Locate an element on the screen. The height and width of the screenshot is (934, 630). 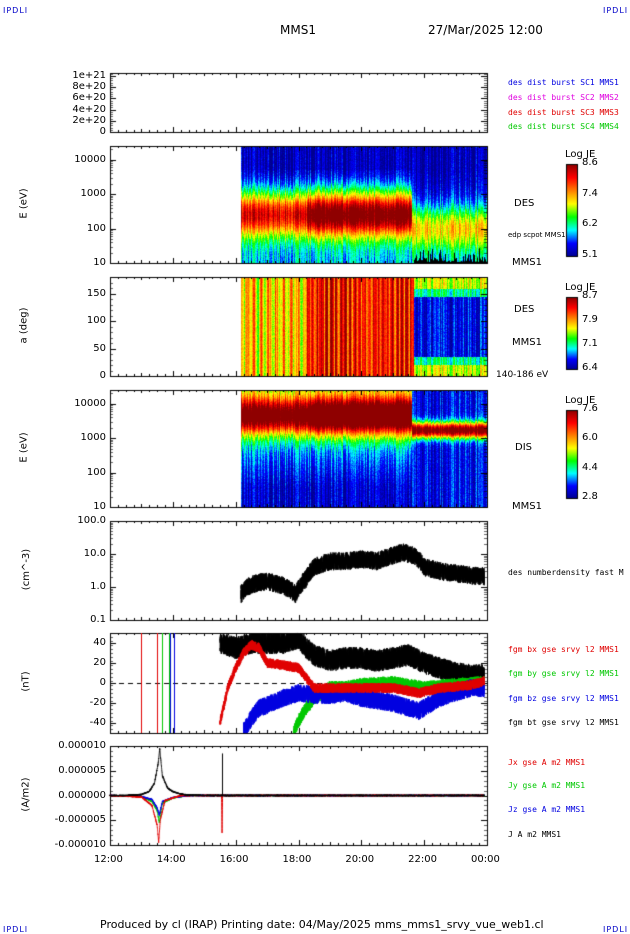
colorbar-tick-label: 6.4 is located at coordinates (590, 367).